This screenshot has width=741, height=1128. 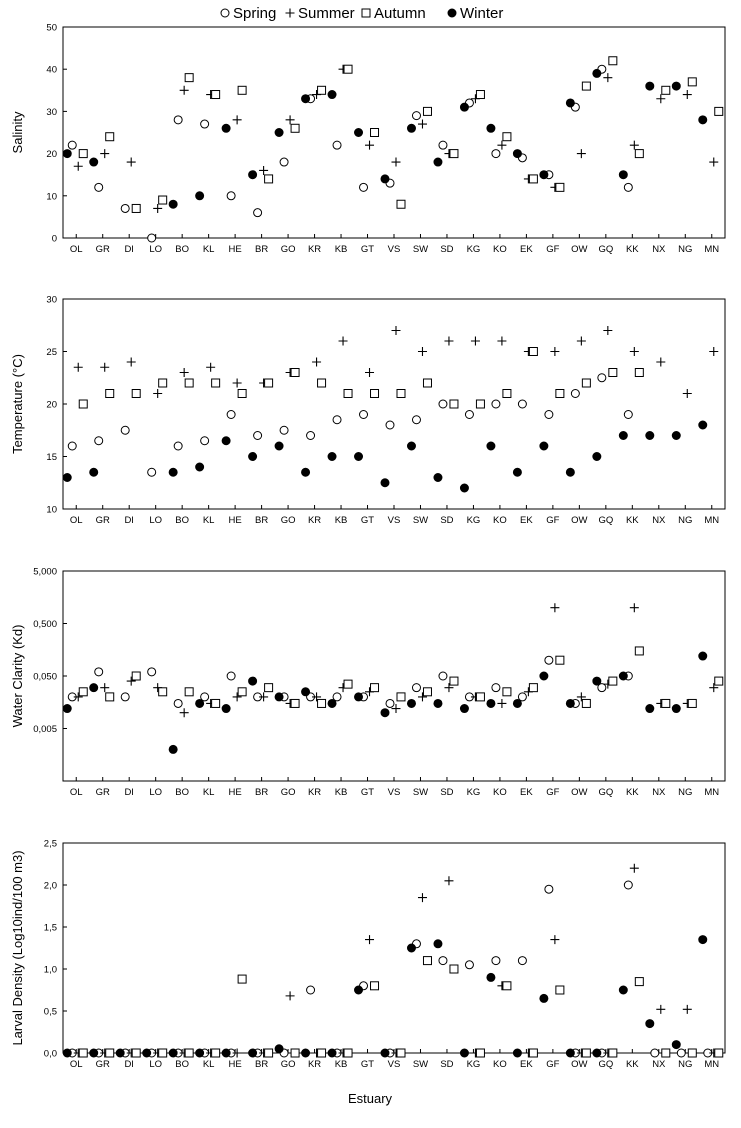 What do you see at coordinates (469, 414) in the screenshot?
I see `point-spring-kg` at bounding box center [469, 414].